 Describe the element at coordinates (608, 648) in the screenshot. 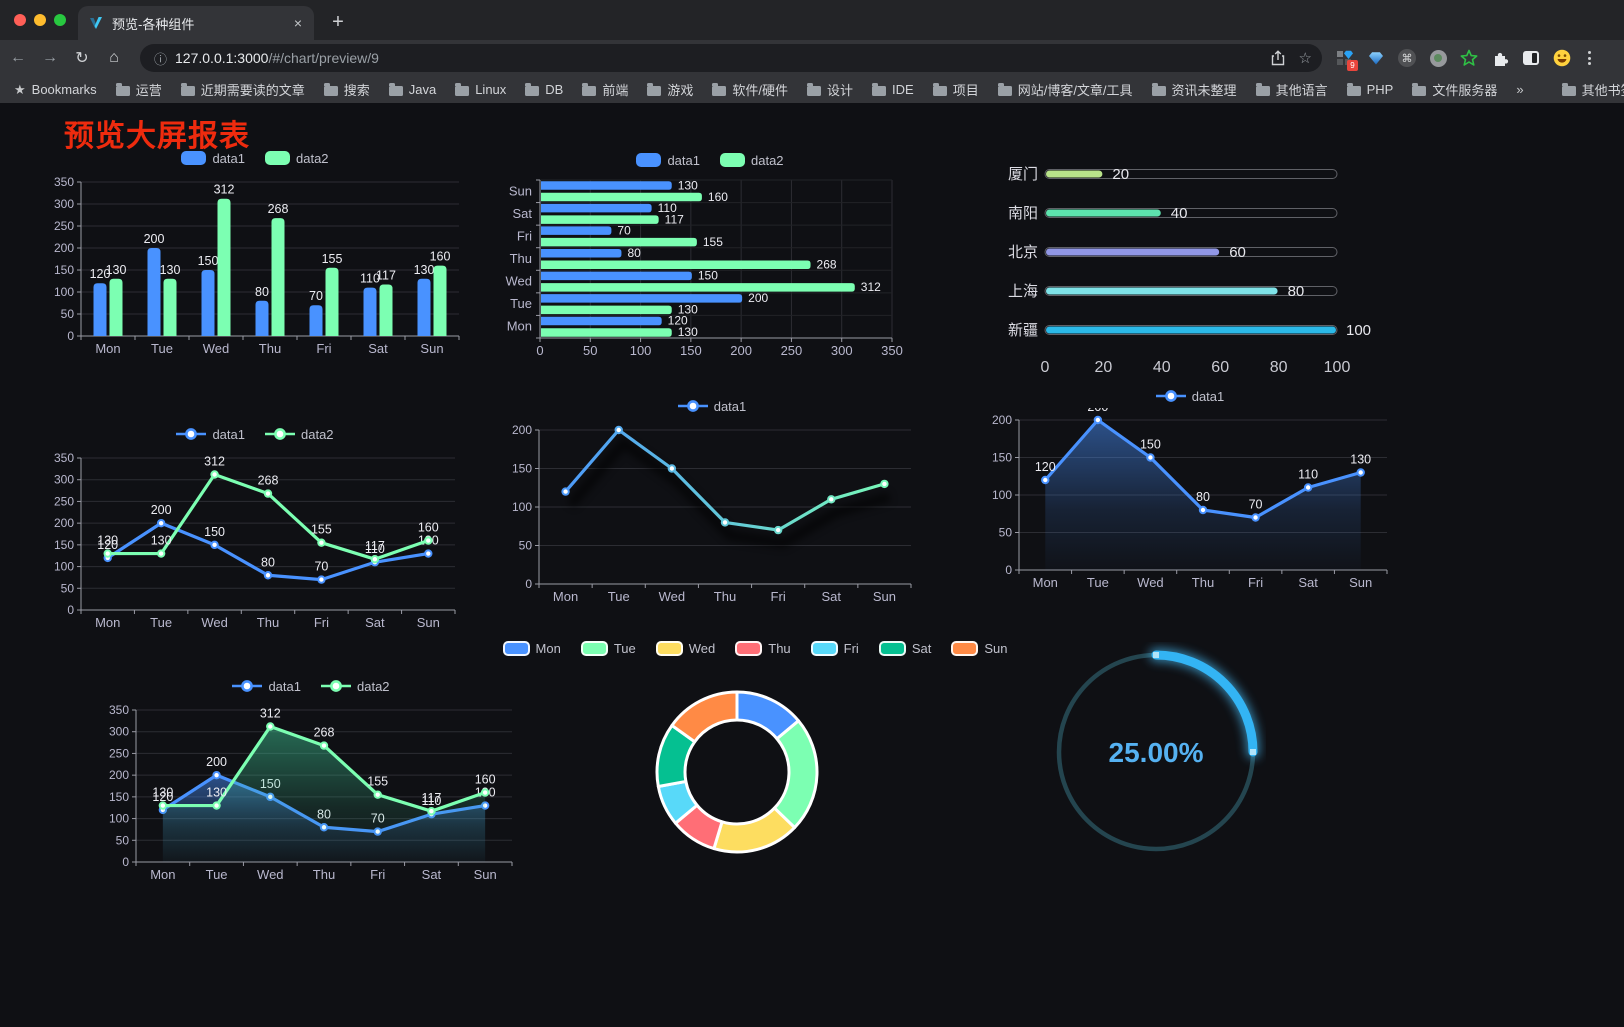

I see `legend-item-Tue: Tue` at that location.